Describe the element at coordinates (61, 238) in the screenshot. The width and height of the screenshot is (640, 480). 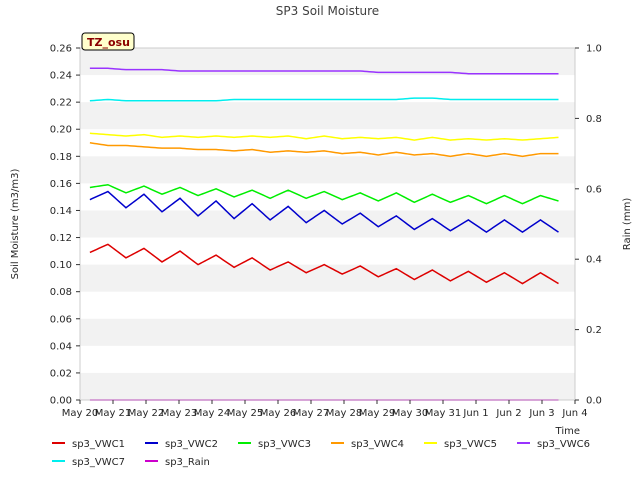
I see `y-tick-label: 0.12` at that location.